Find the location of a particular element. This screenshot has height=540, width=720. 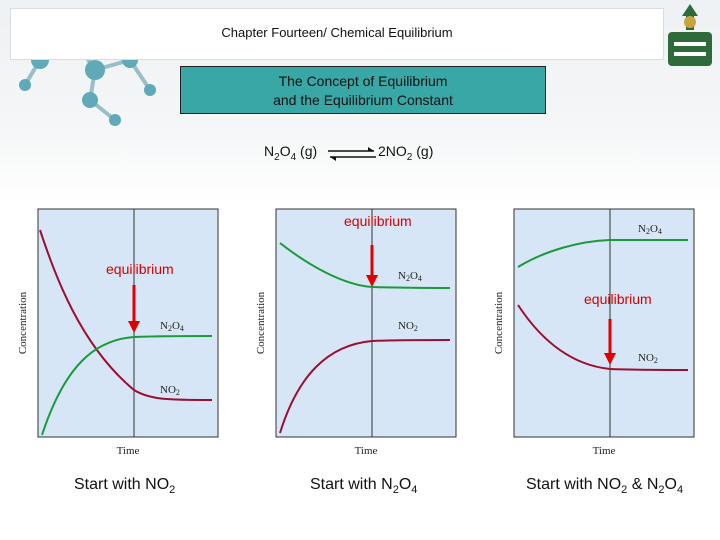

header-bar: Chapter Fourteen/ Chemical Equilibrium is located at coordinates (337, 34).